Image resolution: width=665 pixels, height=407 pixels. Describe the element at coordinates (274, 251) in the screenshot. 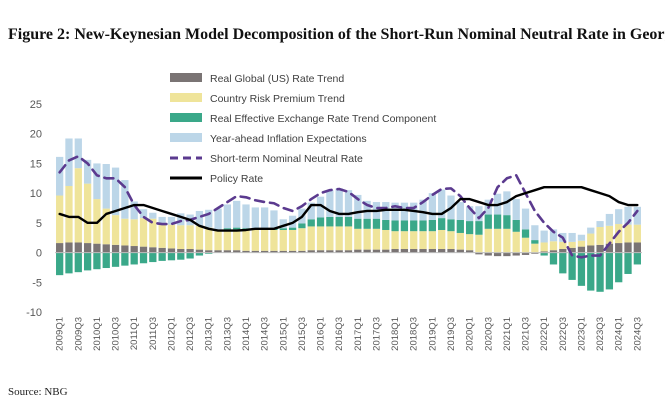

I see `bar-real-global-us-rate-trend-2014Q4` at that location.